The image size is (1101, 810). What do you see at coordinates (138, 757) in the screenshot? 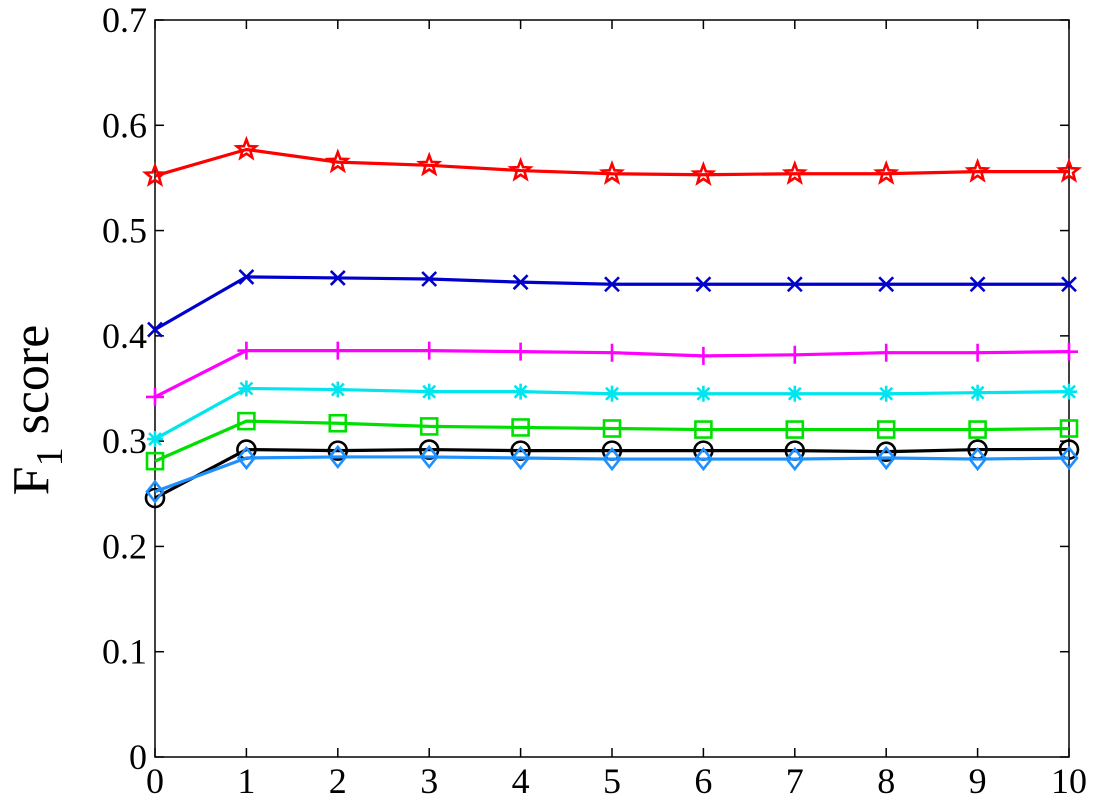
I see `y-tick-label: 0` at bounding box center [138, 757].